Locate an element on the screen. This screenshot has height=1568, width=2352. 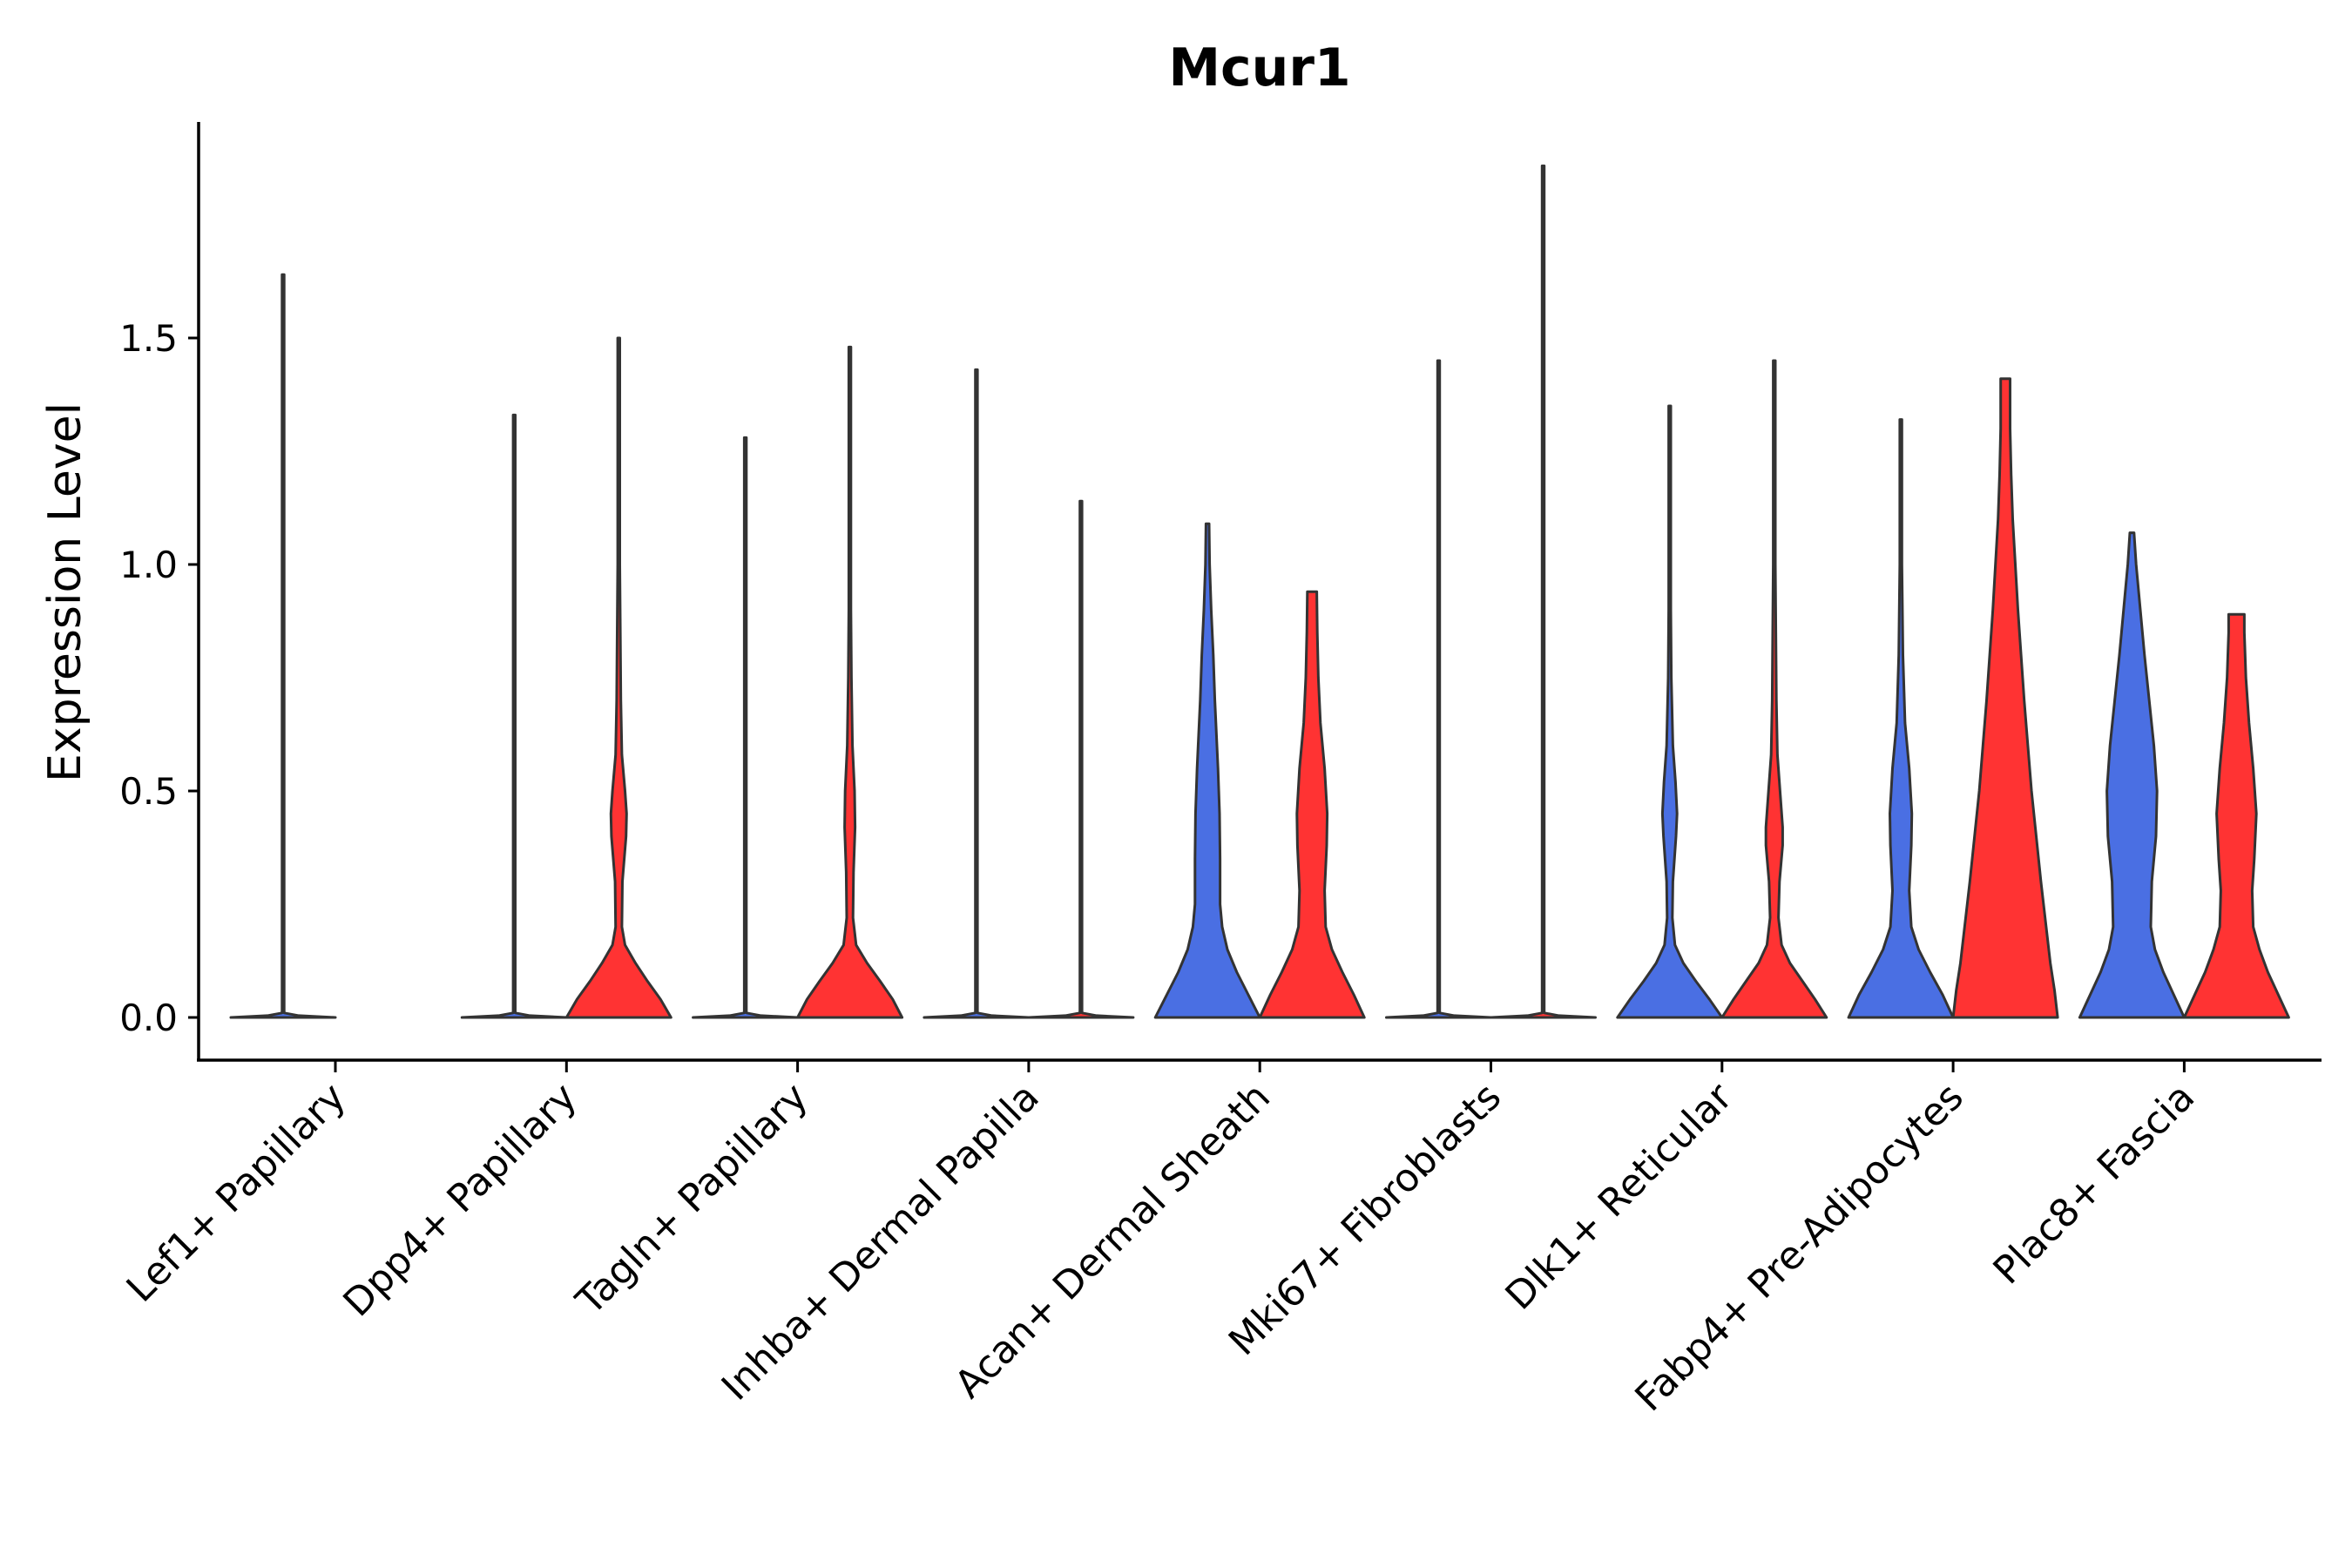
x-tick-label: Dlk1+ Reticular is located at coordinates (1619, 1196).